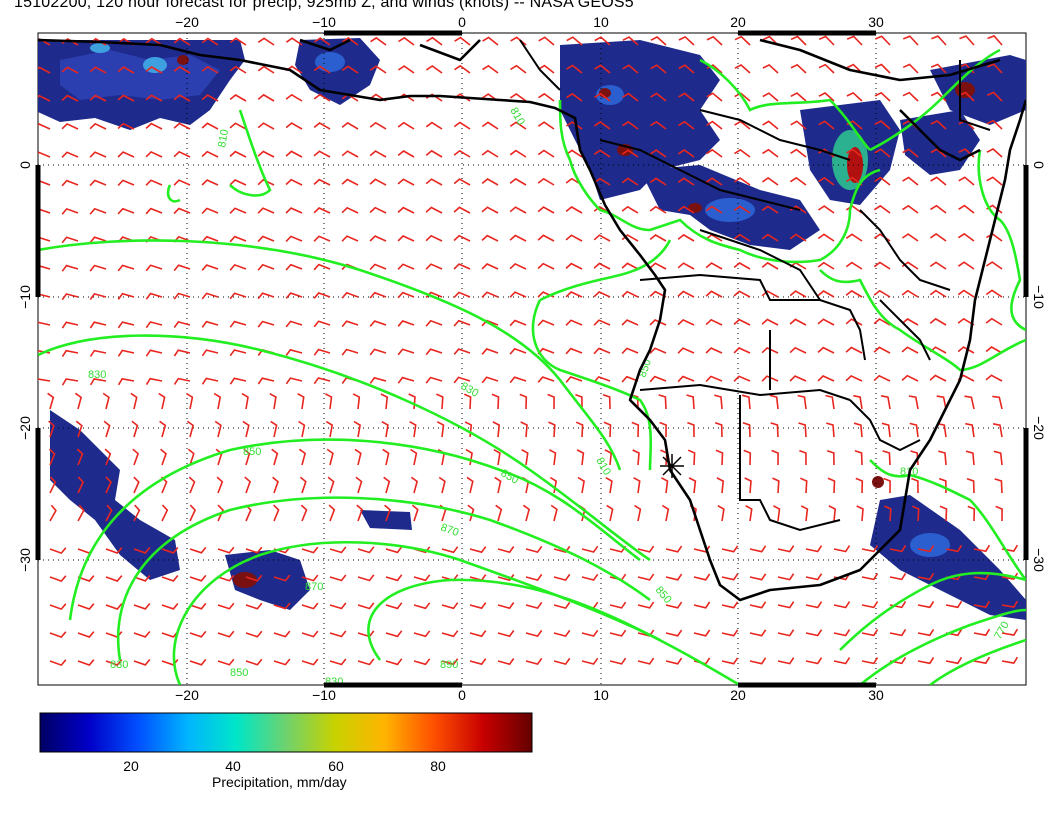 The image size is (1056, 816). I want to click on lat-labels-right: 0 −10 −20 −30, so click(1039, 366).